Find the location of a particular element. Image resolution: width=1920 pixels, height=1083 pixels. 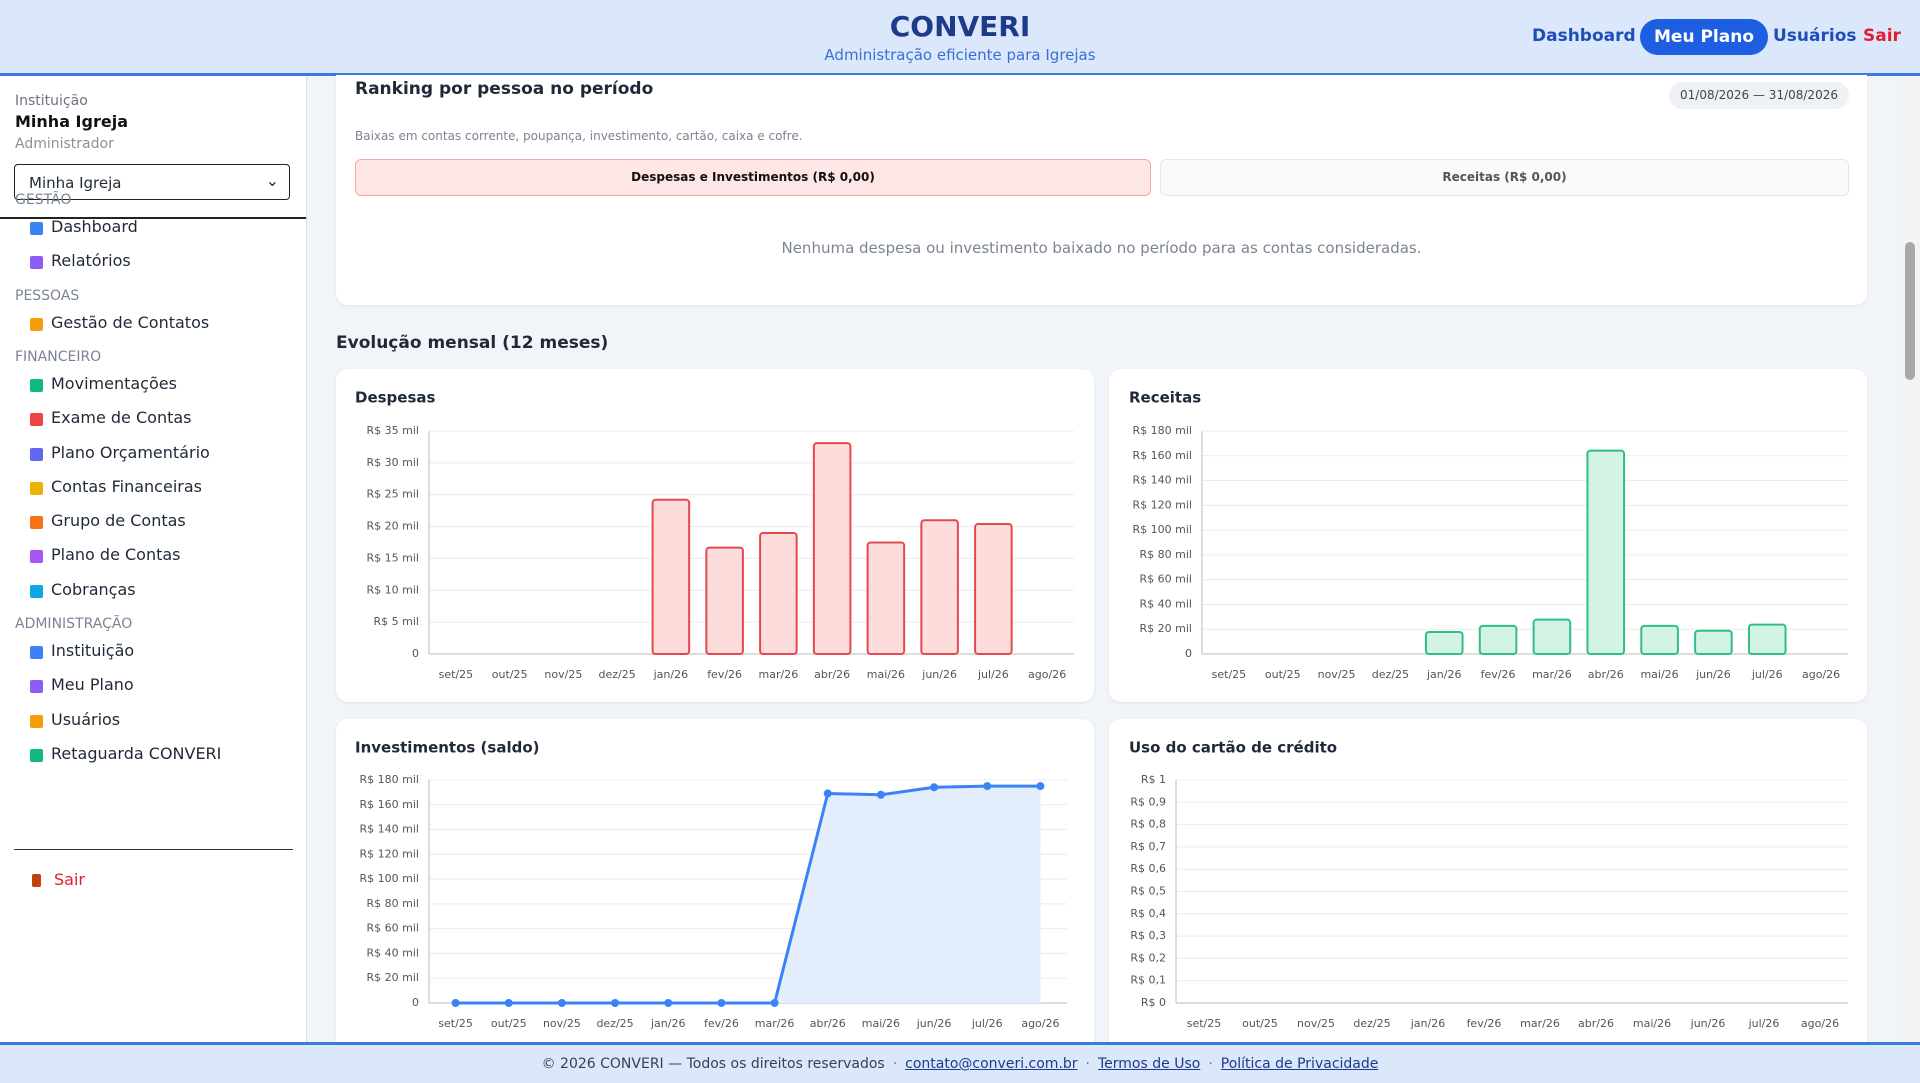

menu-item: Contas Financeiras is located at coordinates (126, 486).